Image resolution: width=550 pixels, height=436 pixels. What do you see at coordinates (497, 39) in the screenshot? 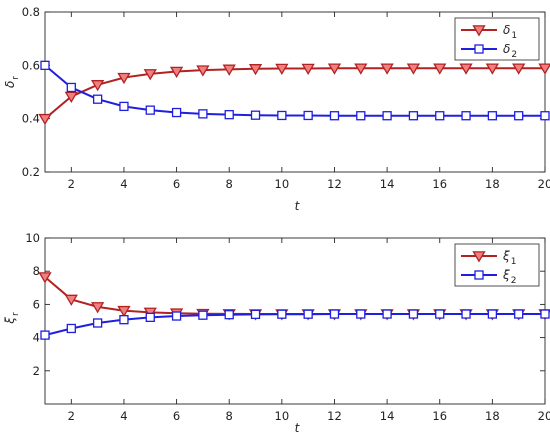
I see `legend-box` at bounding box center [497, 39].